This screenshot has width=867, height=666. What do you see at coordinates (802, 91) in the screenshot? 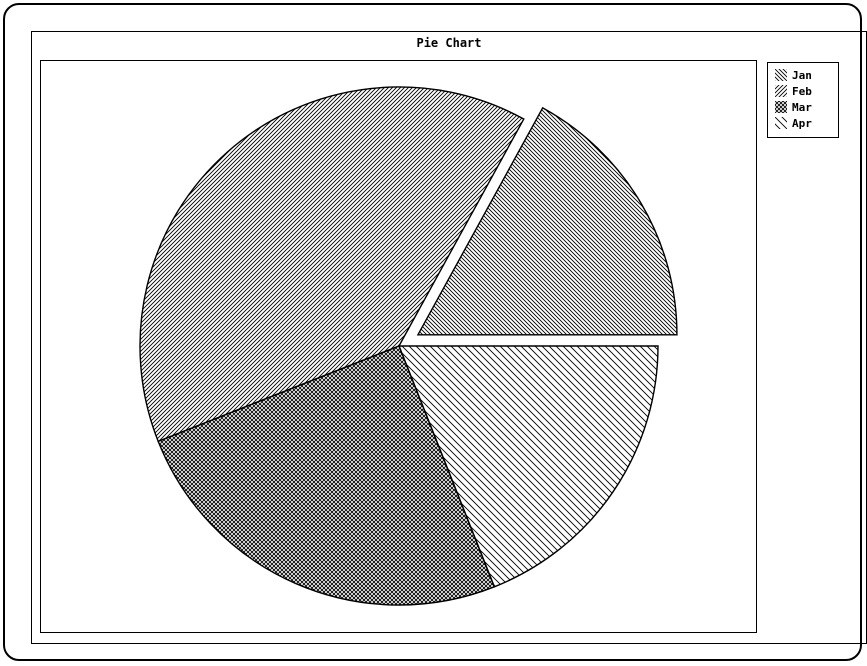
I see `legend-label-feb: Feb` at bounding box center [802, 91].